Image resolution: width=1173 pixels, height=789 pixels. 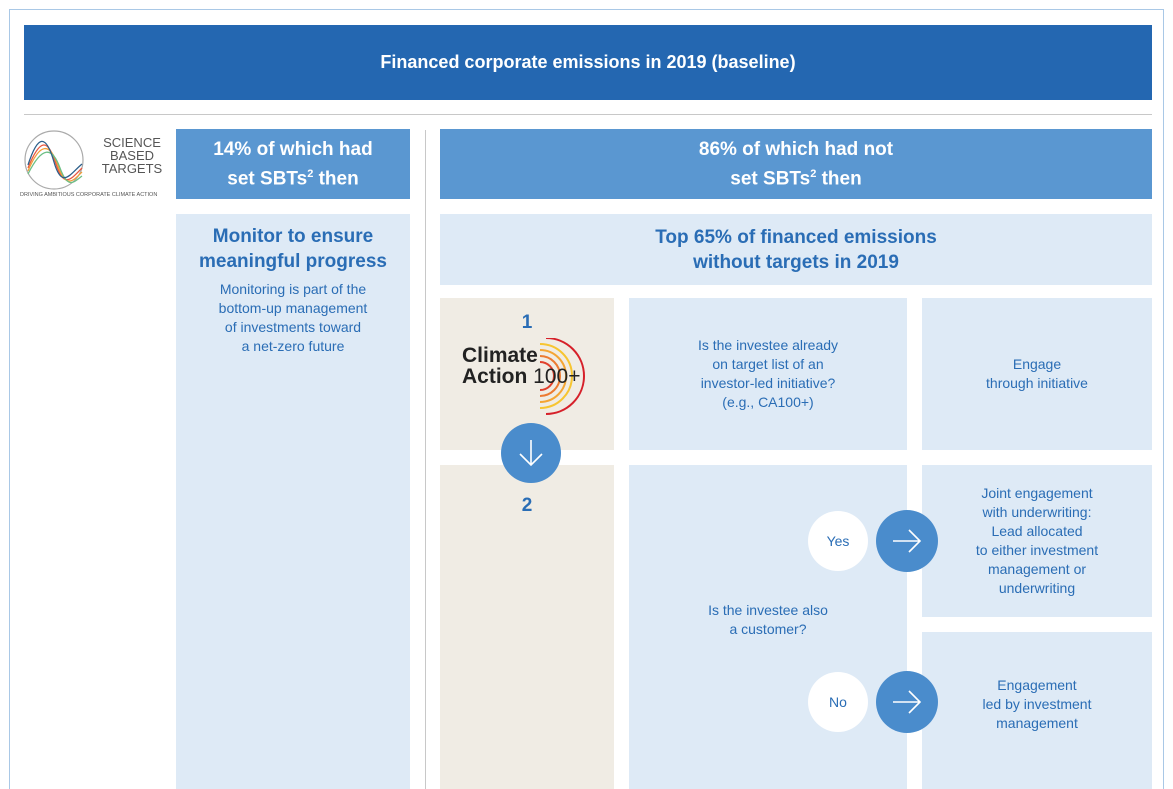 I want to click on ca100-text: Climate Action 100+, so click(x=521, y=366).